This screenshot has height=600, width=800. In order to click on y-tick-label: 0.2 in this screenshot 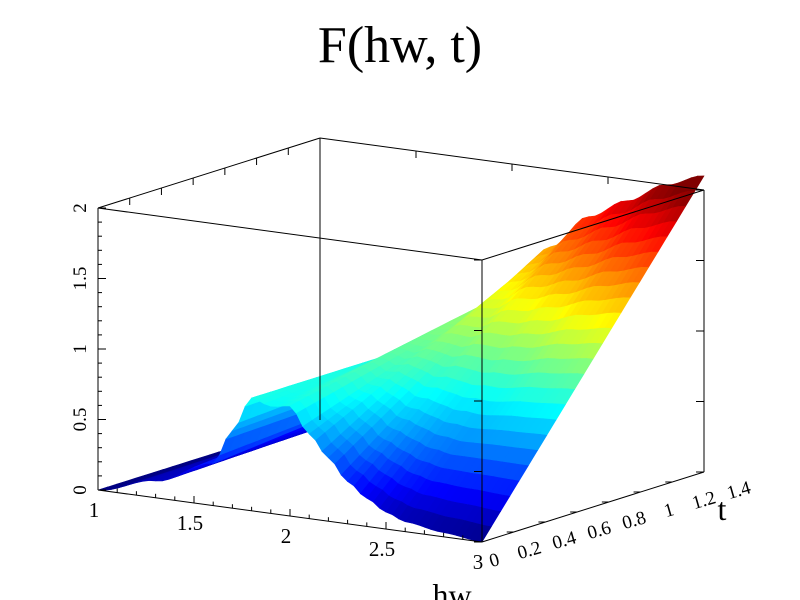, I will do `click(529, 550)`.